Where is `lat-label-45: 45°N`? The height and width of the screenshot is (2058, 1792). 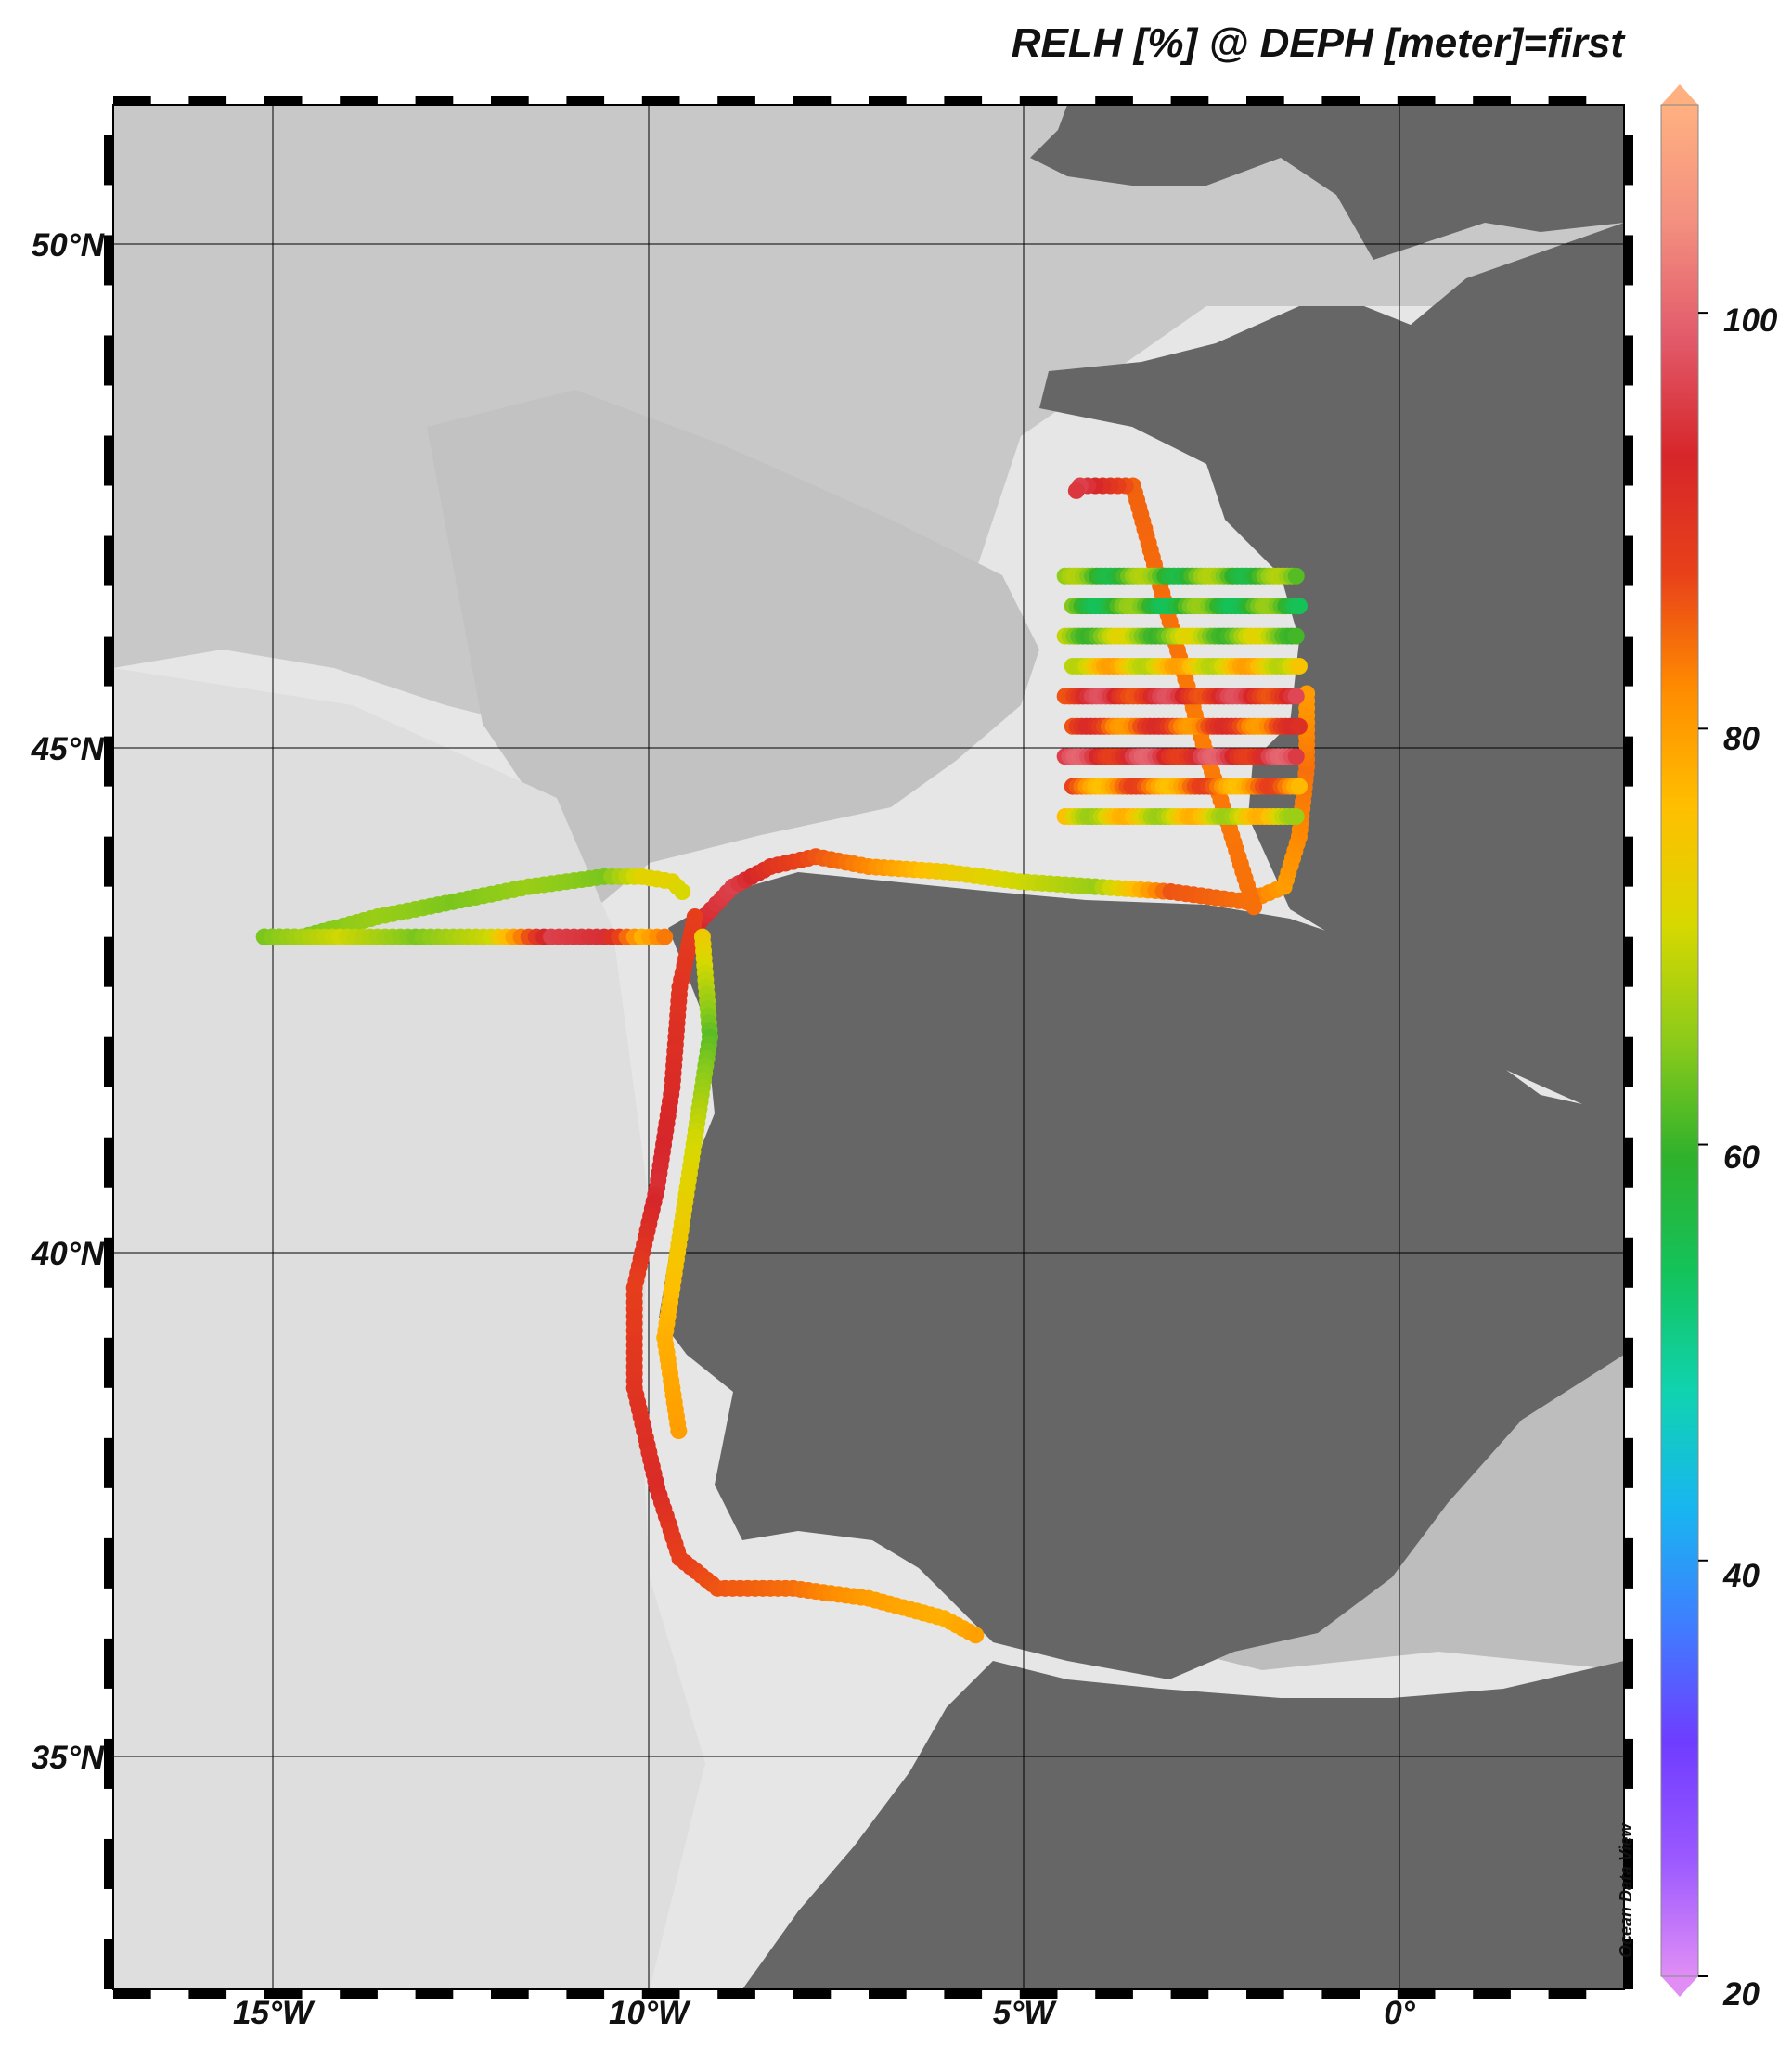
lat-label-45: 45°N is located at coordinates (67, 749).